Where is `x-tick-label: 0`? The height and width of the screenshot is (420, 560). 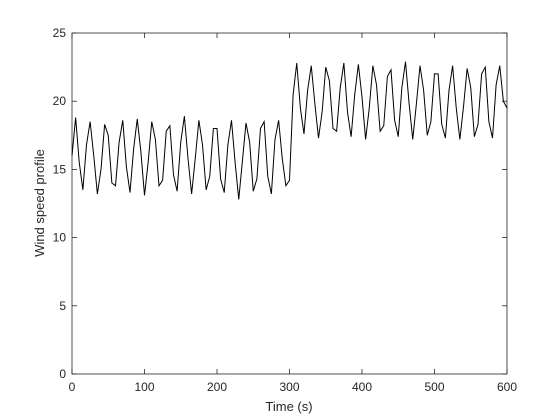
x-tick-label: 0 is located at coordinates (72, 387).